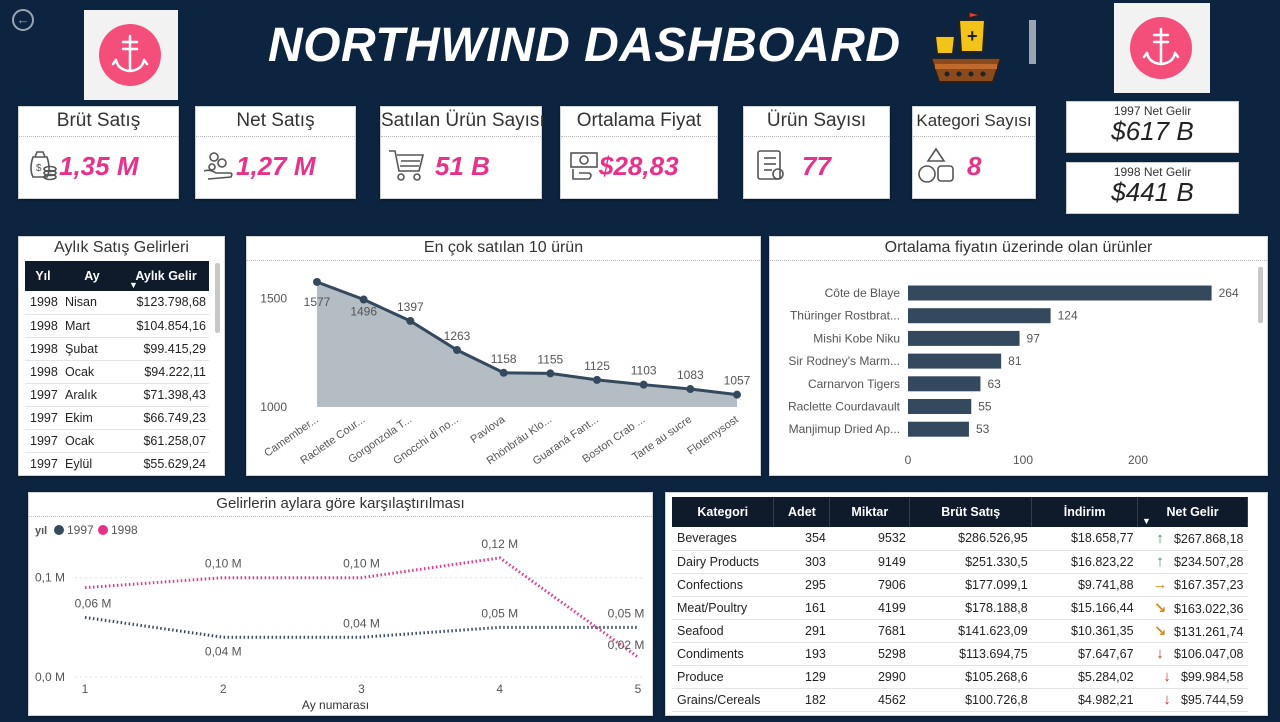 Image resolution: width=1280 pixels, height=722 pixels. I want to click on y-tick-label: 1500, so click(273, 299).